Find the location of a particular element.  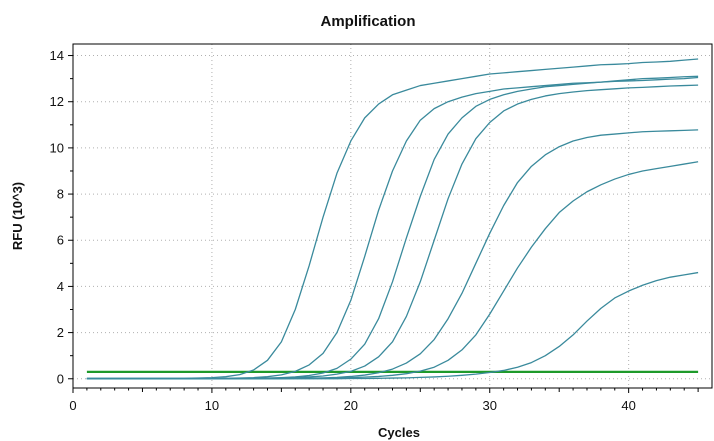

y-axis: 0 2 4 6 8 10 12 14 is located at coordinates (61, 217).